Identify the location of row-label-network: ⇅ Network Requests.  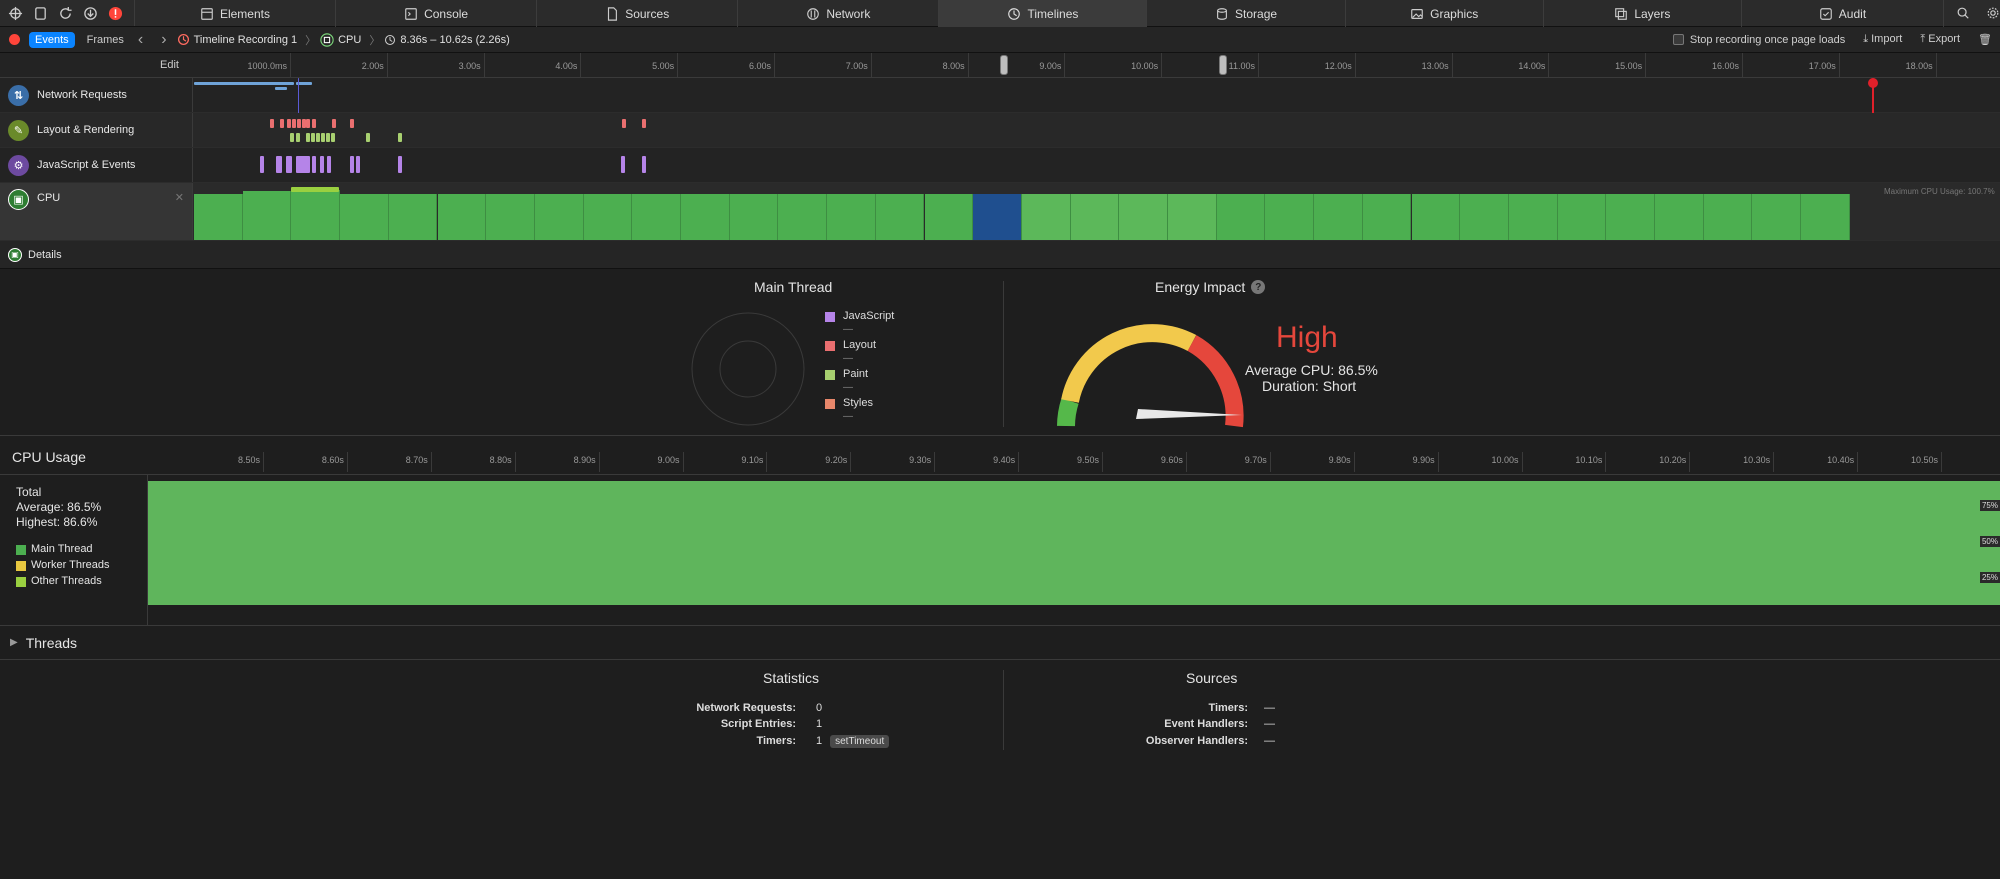
(96, 95).